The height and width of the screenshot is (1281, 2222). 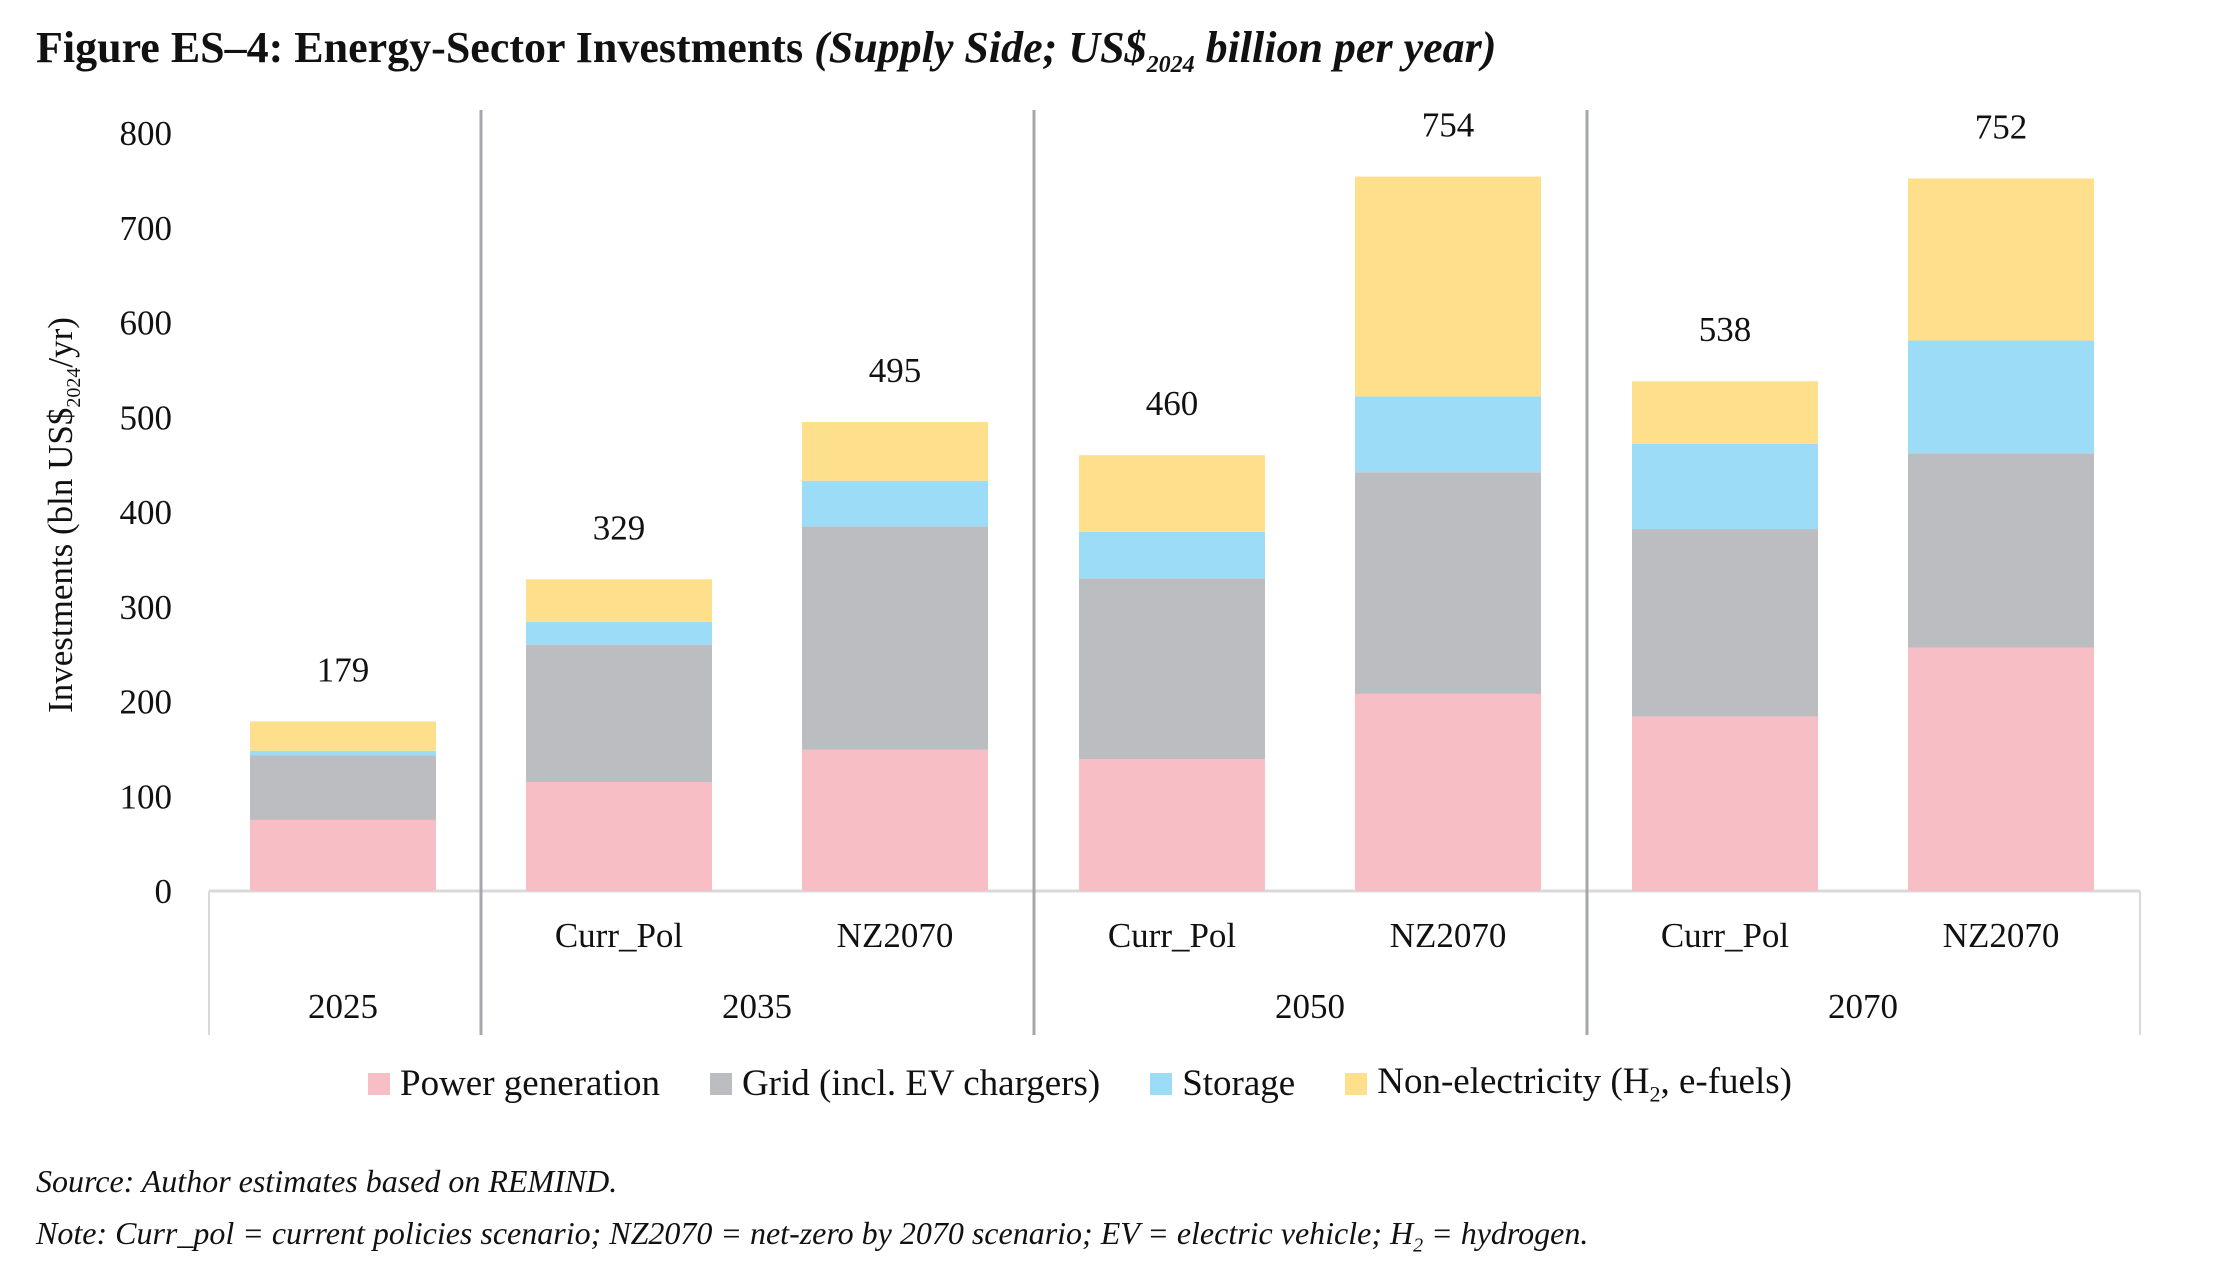 I want to click on legend-swatch-storage, so click(x=1161, y=1083).